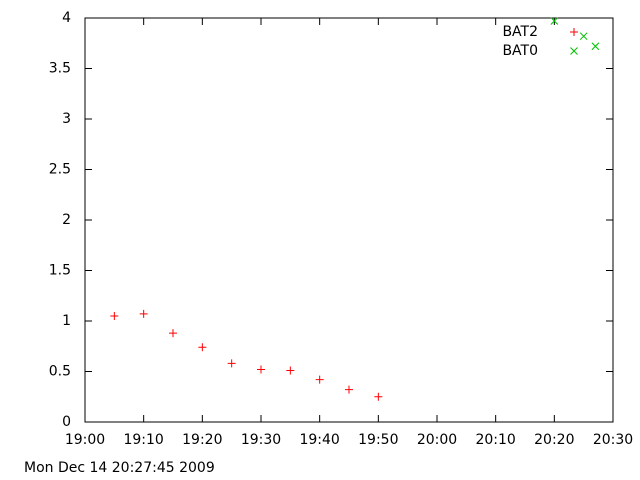  Describe the element at coordinates (261, 440) in the screenshot. I see `x-tick-label: 19:30` at that location.